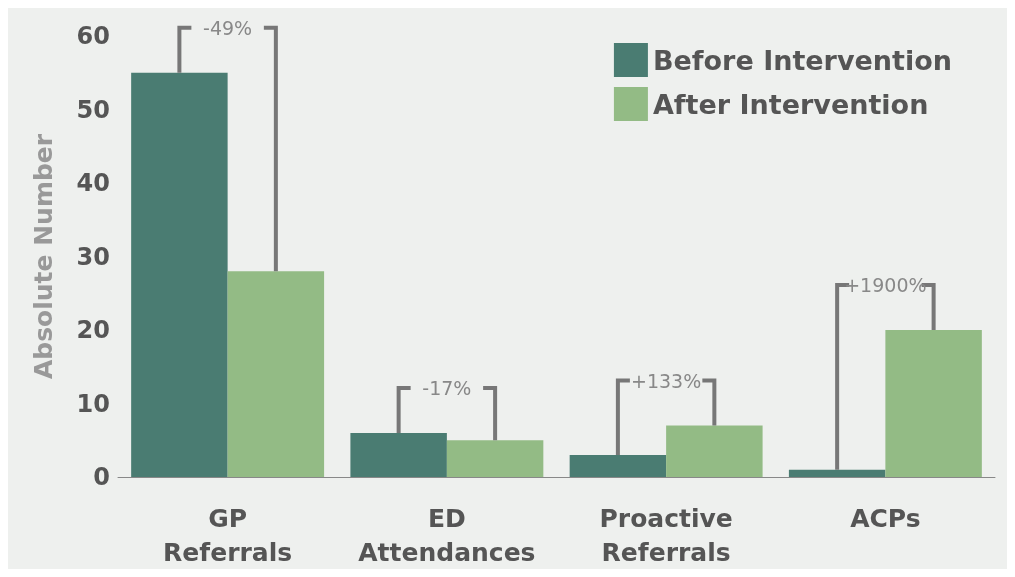 Image resolution: width=1015 pixels, height=577 pixels. I want to click on x-tick-label: ED Attendances, so click(447, 535).